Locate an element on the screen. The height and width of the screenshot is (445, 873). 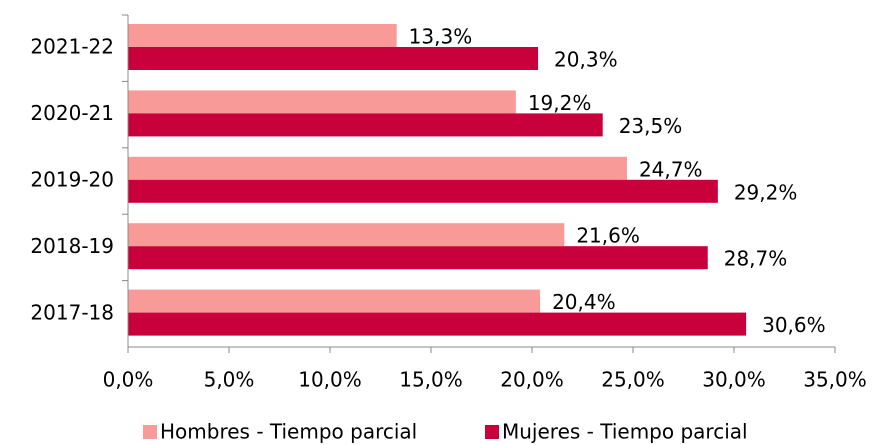
data-label: 20,3% is located at coordinates (586, 60).